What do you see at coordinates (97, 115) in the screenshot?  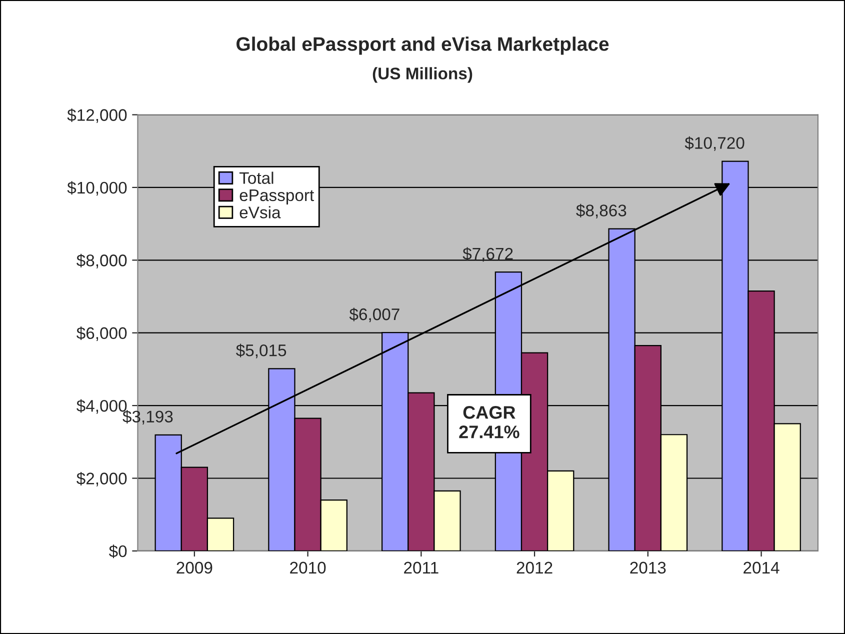 I see `y-tick-label: $12,000` at bounding box center [97, 115].